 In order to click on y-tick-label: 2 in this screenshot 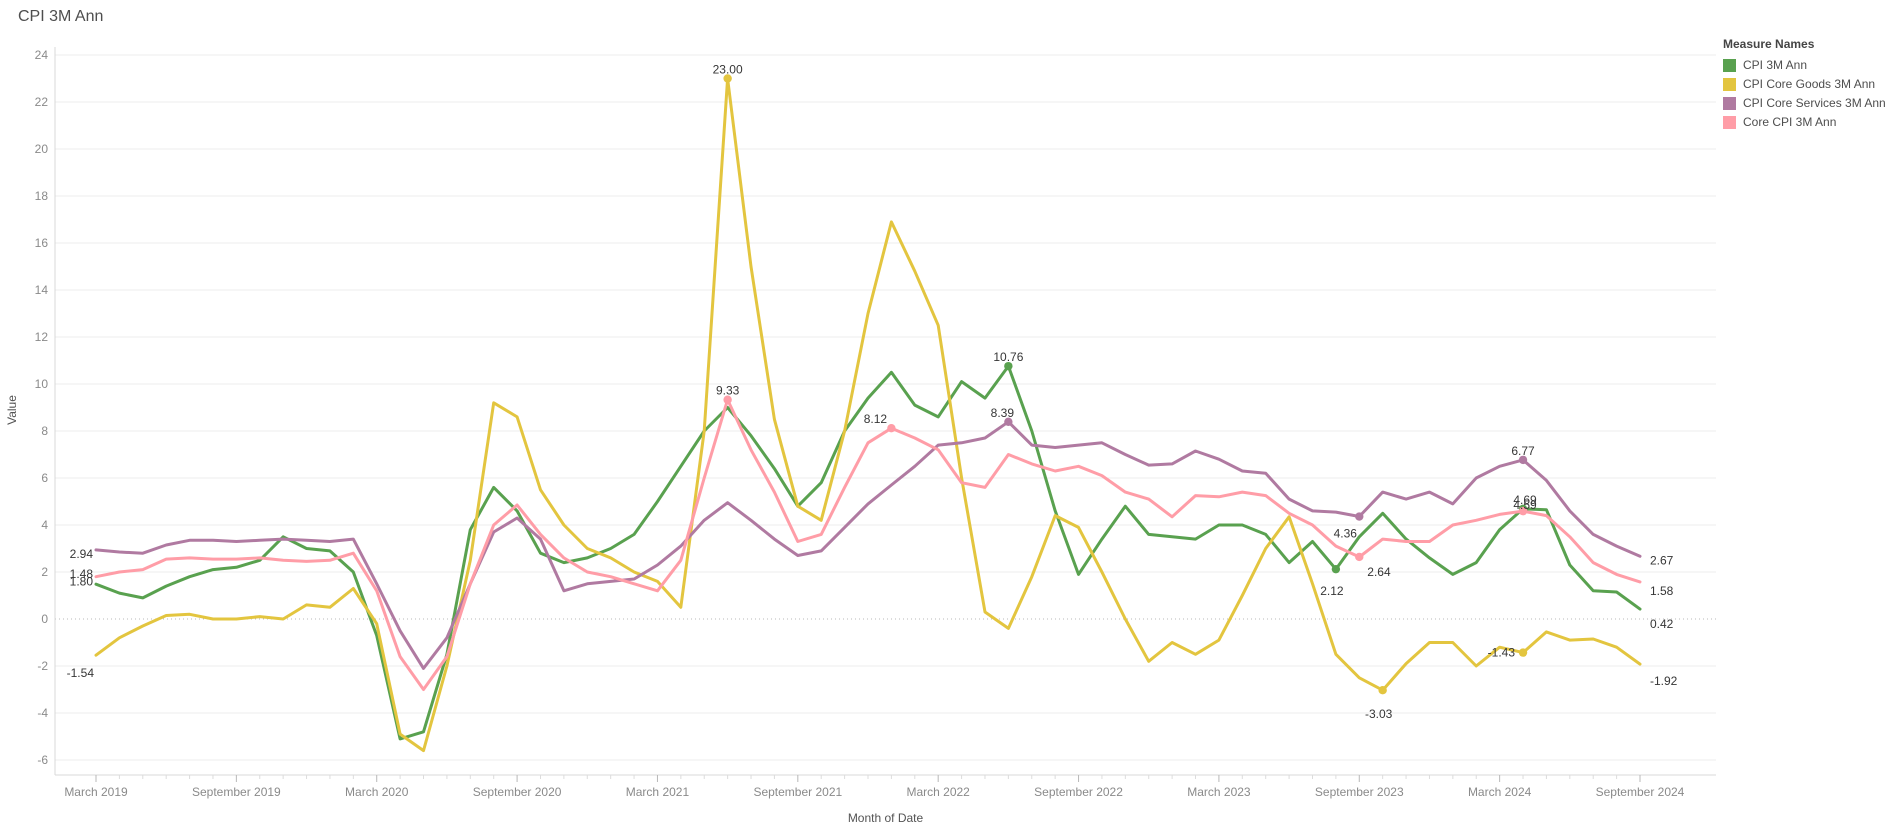, I will do `click(44, 572)`.